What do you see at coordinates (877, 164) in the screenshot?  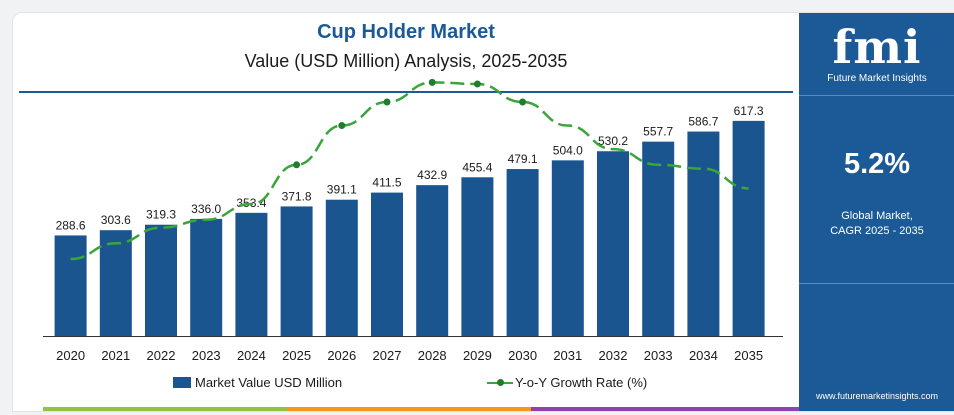 I see `cagr-value: 5.2%` at bounding box center [877, 164].